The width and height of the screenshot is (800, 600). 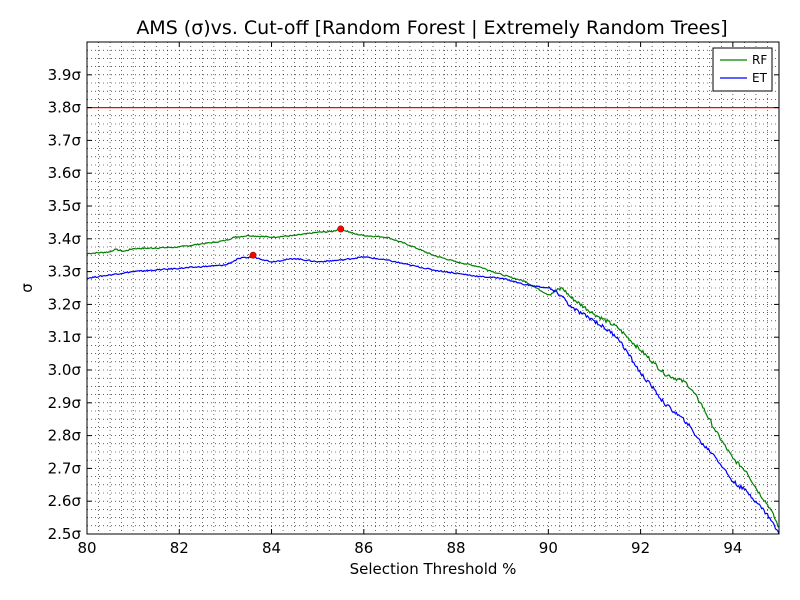 I want to click on y-tick-label: 3.4σ, so click(x=65, y=239).